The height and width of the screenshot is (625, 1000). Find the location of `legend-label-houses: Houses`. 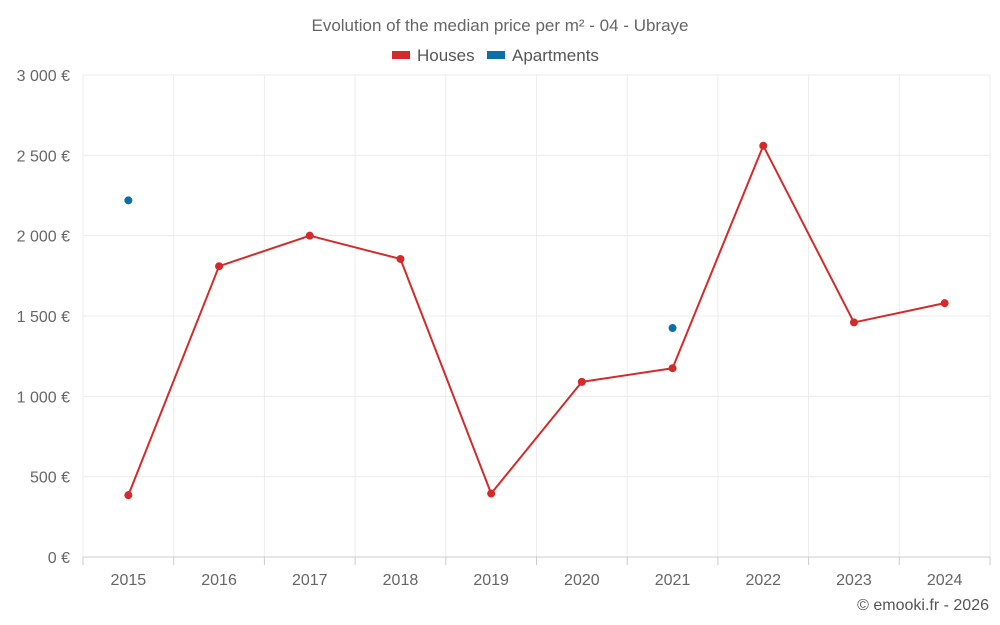

legend-label-houses: Houses is located at coordinates (446, 55).